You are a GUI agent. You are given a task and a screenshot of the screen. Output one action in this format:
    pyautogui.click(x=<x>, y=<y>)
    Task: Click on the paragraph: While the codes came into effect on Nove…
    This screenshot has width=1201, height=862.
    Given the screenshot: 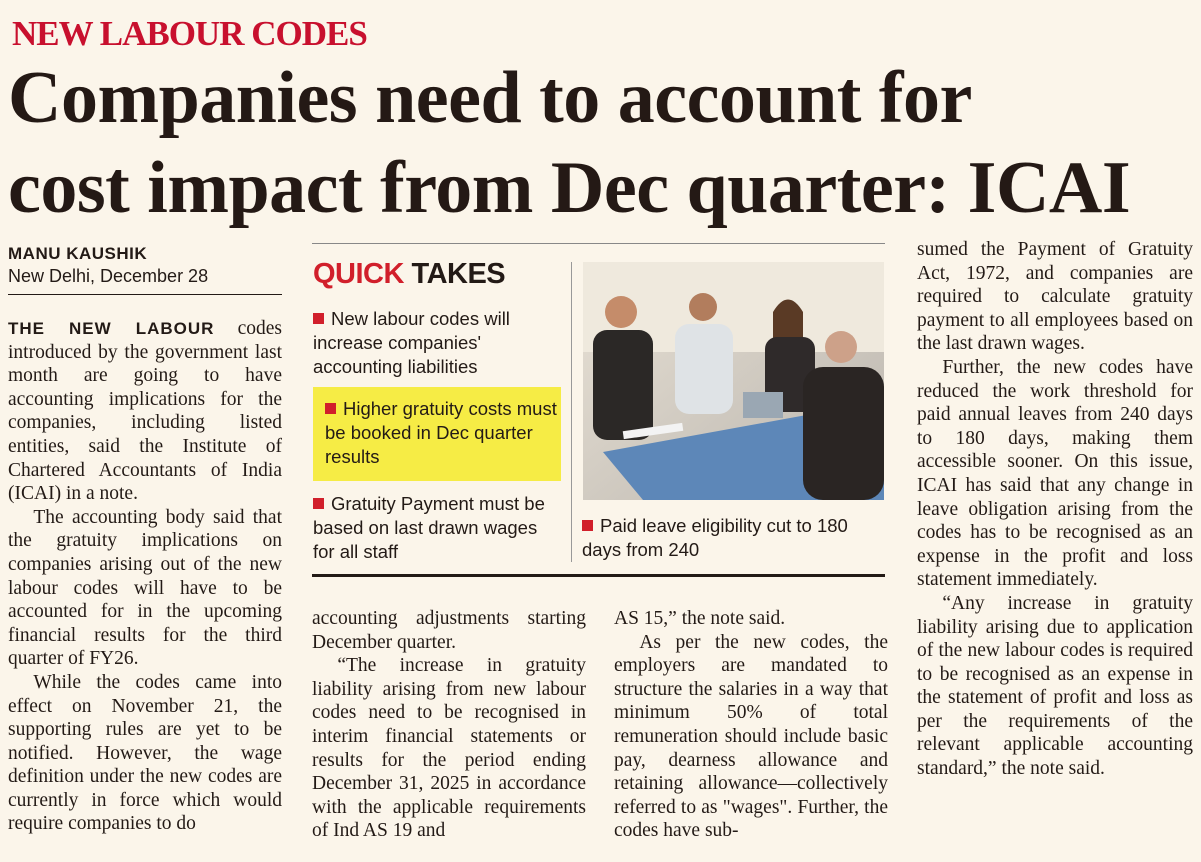 What is the action you would take?
    pyautogui.click(x=145, y=753)
    